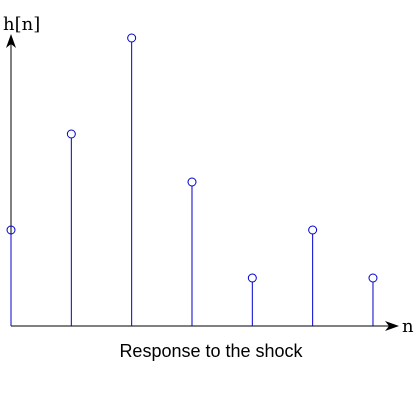 This screenshot has width=420, height=400. I want to click on x-axis-arrow, so click(392, 326).